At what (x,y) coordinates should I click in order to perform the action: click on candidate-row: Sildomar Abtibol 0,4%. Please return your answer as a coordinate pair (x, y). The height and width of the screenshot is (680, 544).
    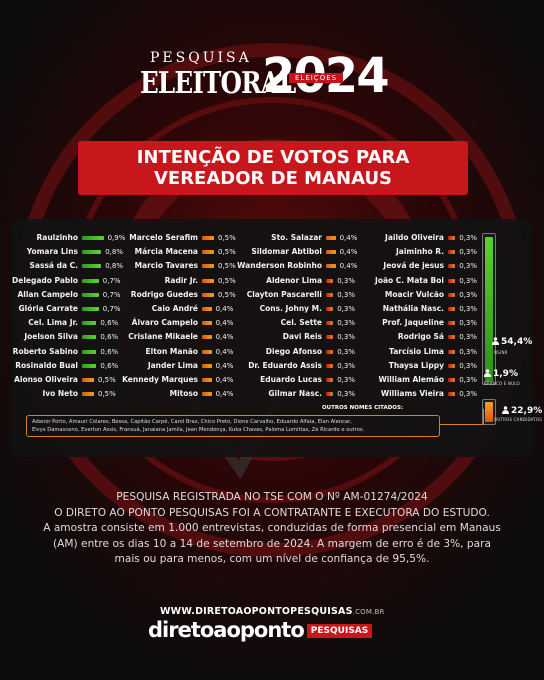
    Looking at the image, I should click on (184, 252).